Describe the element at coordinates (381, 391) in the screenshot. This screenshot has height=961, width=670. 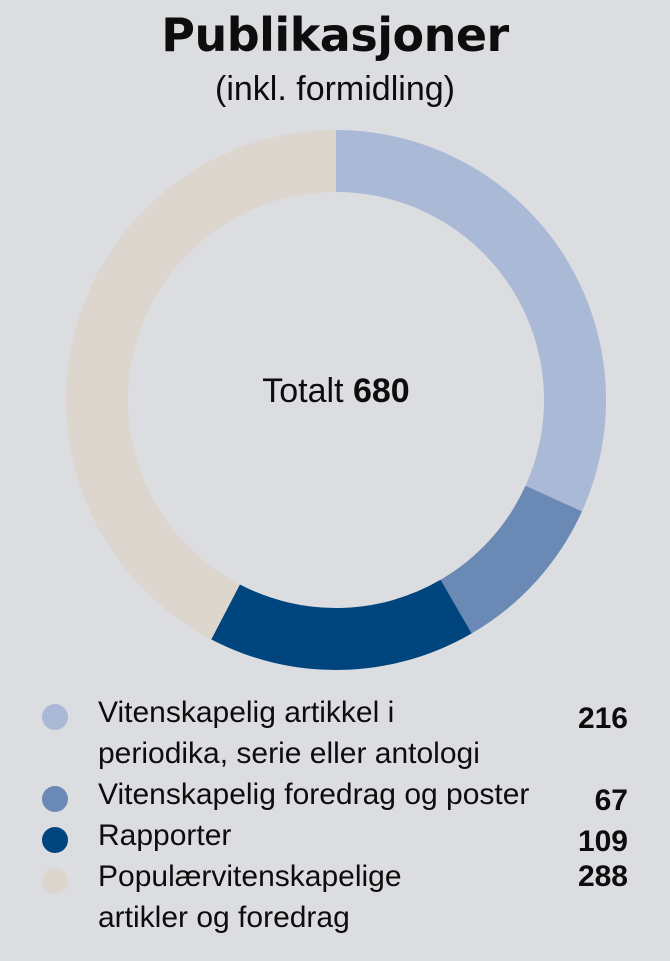
I see `total-value: 680` at that location.